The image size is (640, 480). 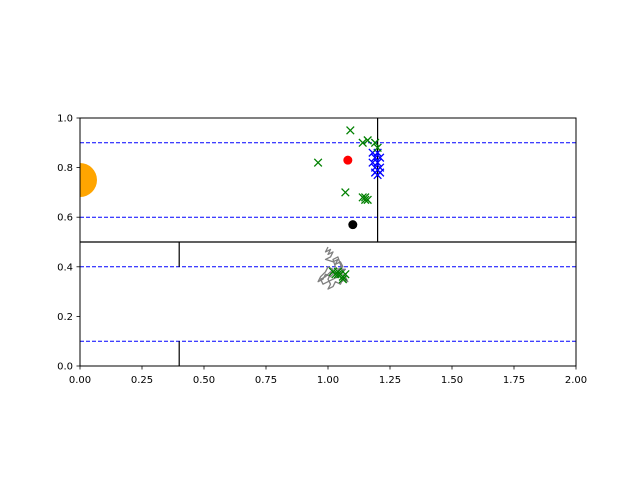 What do you see at coordinates (68, 243) in the screenshot?
I see `y-axis-ticks: 0.0 0.2 0.4 0.6 0.8 1.0` at bounding box center [68, 243].